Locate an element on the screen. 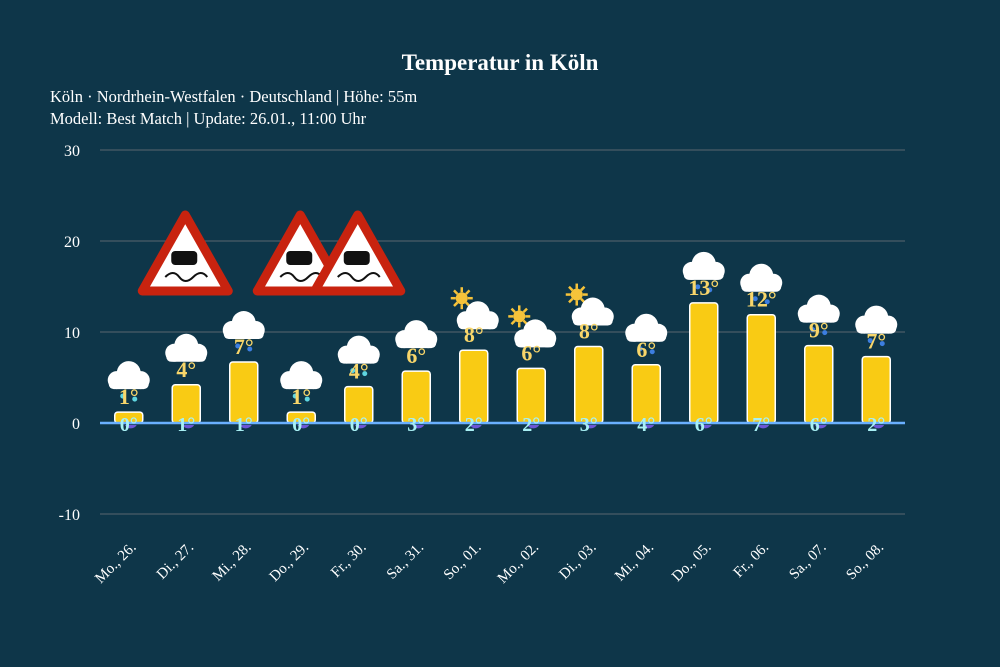 Image resolution: width=1000 pixels, height=667 pixels. x-tick-label: Di., 27. is located at coordinates (175, 561).